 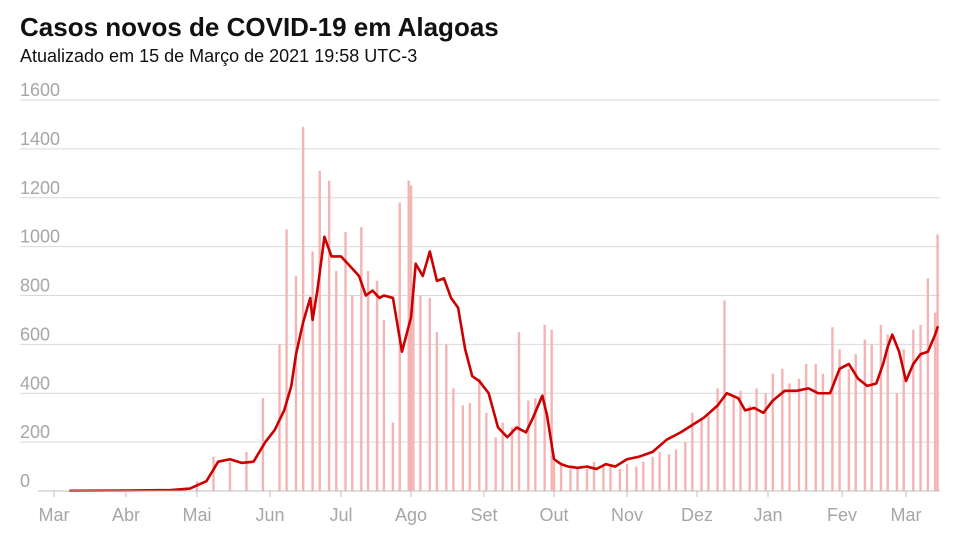 I want to click on x-tick-label: Set, so click(x=483, y=515).